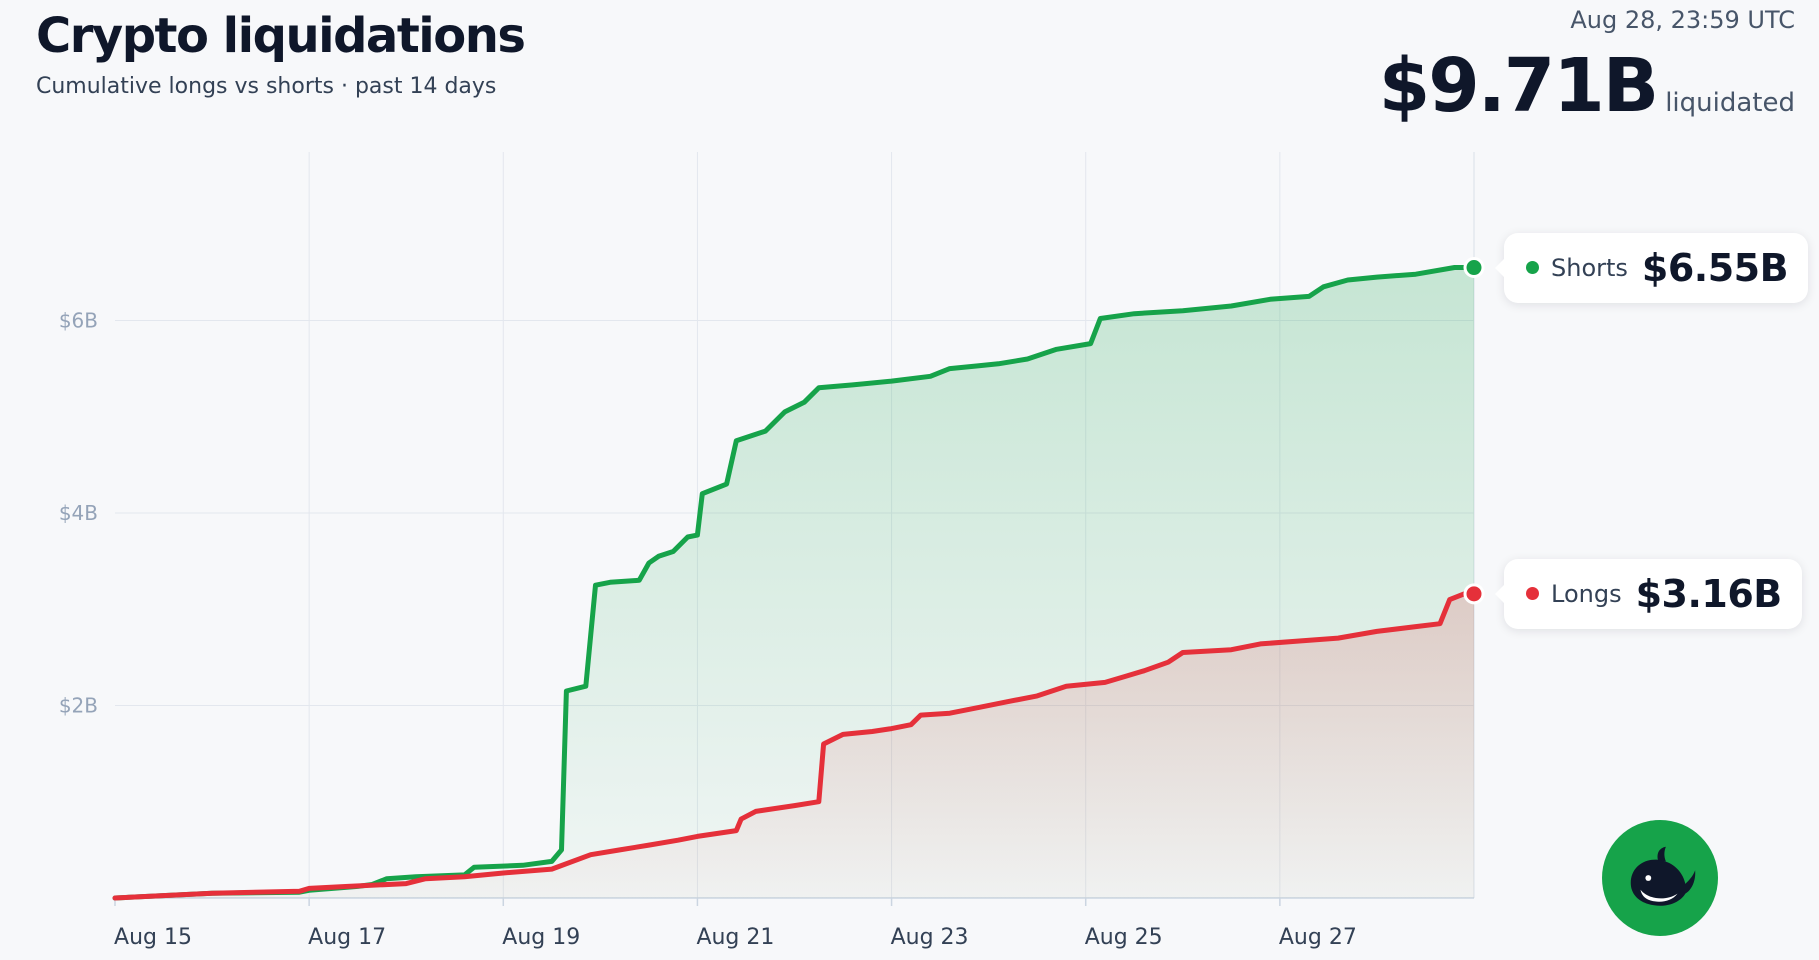 This screenshot has width=1819, height=960. Describe the element at coordinates (735, 937) in the screenshot. I see `x-tick-label: Aug 21` at that location.